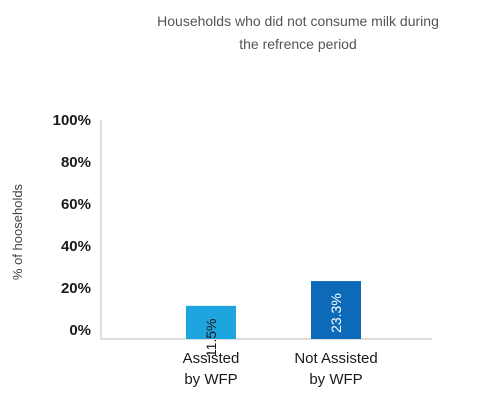 Image resolution: width=497 pixels, height=394 pixels. I want to click on y-tick-label: 20%, so click(76, 288).